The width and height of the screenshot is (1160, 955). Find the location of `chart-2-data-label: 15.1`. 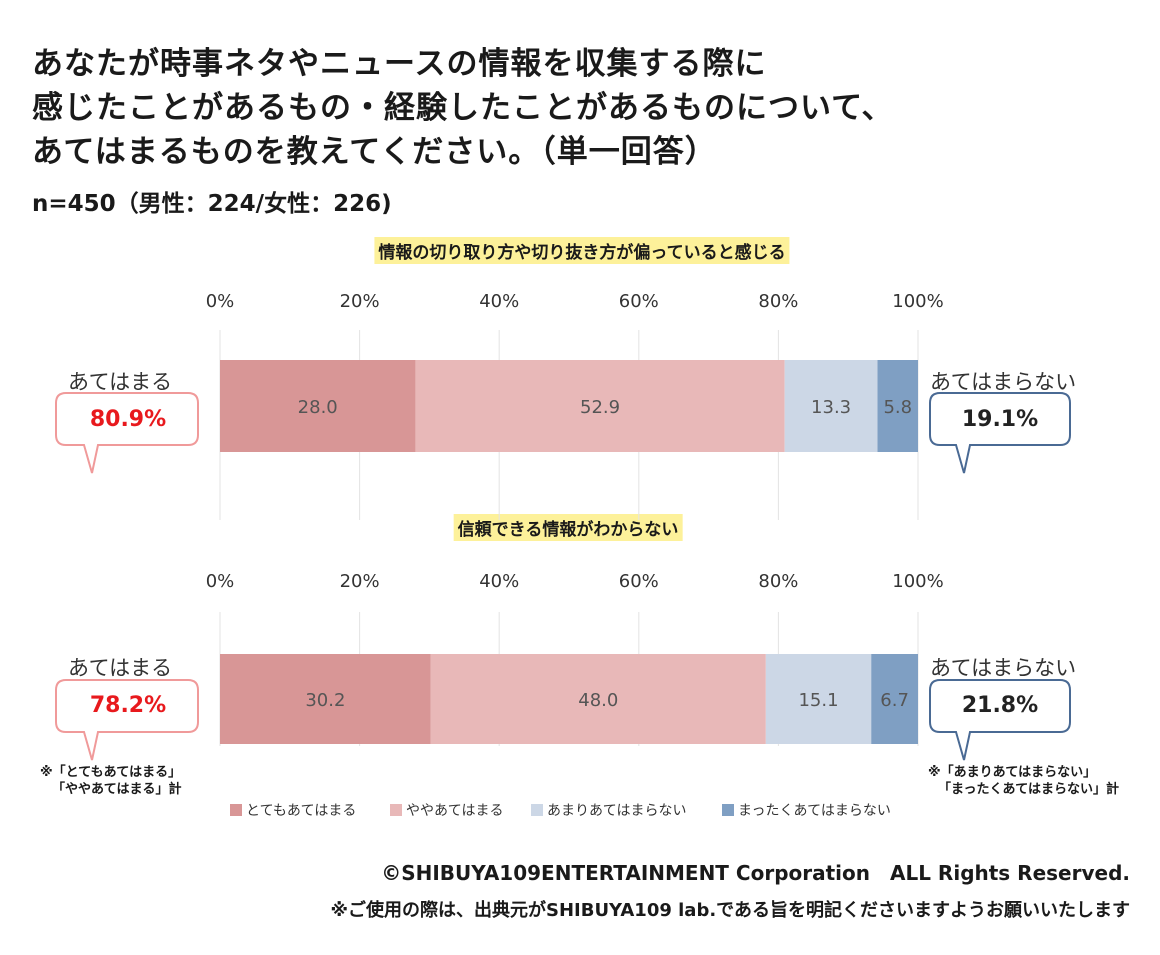

chart-2-data-label: 15.1 is located at coordinates (818, 700).